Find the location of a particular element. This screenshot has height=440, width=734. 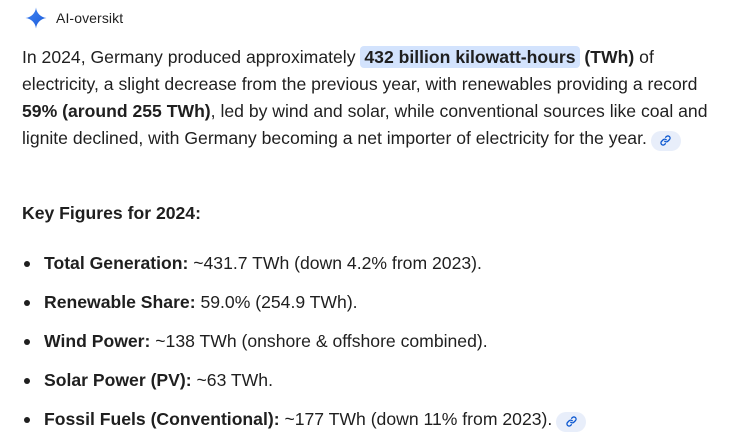

summary-text: In 2024, Germany produced approximately is located at coordinates (191, 57).